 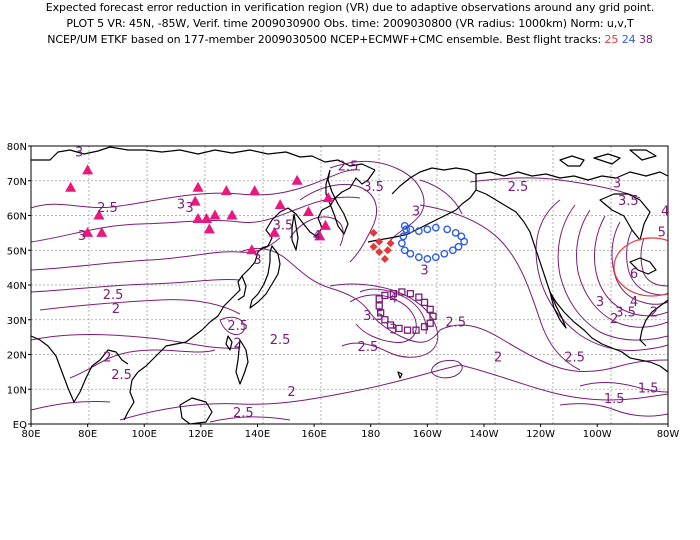 I want to click on coastline-gulf-of-mexico, so click(x=653, y=323).